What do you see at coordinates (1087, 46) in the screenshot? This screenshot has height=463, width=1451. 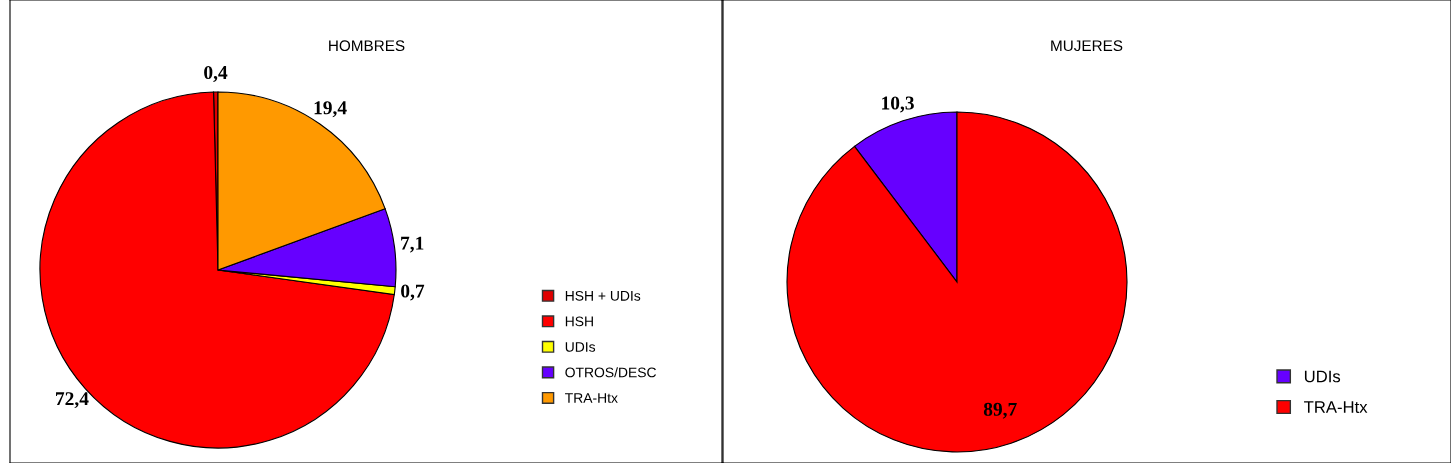 I see `chart-title: MUJERES` at bounding box center [1087, 46].